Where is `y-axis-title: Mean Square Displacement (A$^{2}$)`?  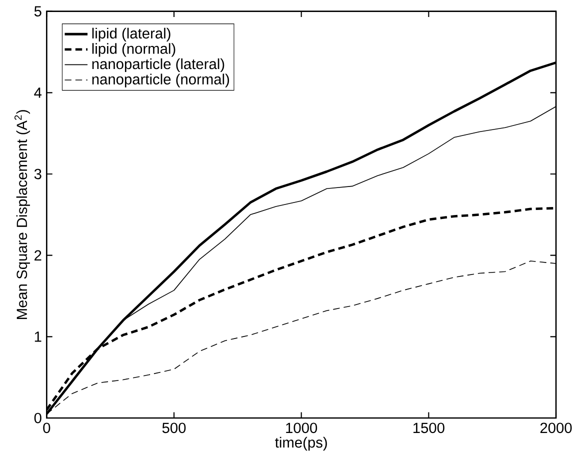
y-axis-title: Mean Square Displacement (A$^{2}$) is located at coordinates (22, 214).